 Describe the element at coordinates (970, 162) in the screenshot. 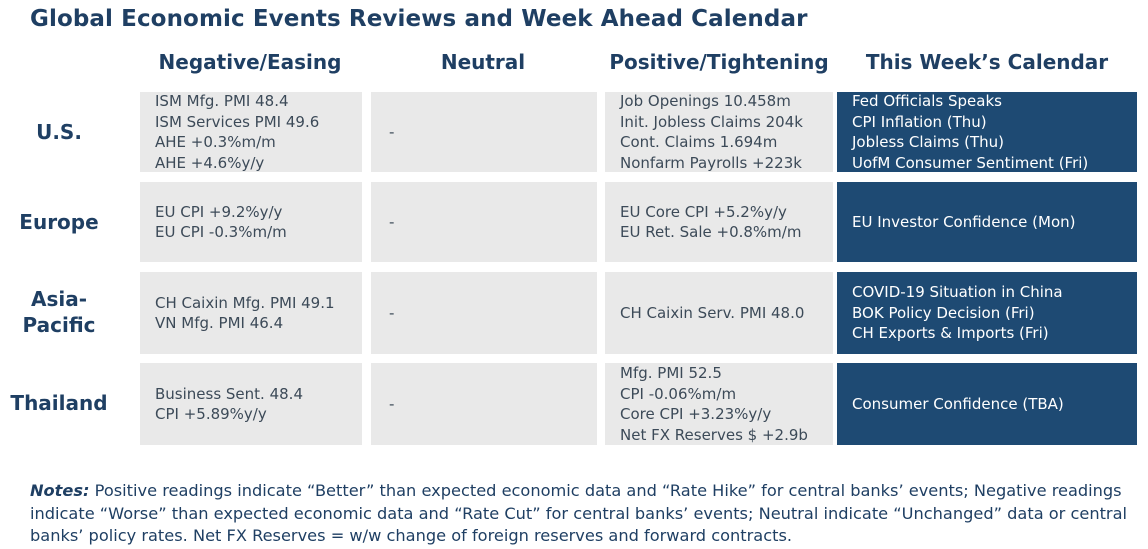

I see `cell-line: UofM Consumer Sentiment (Fri)` at that location.